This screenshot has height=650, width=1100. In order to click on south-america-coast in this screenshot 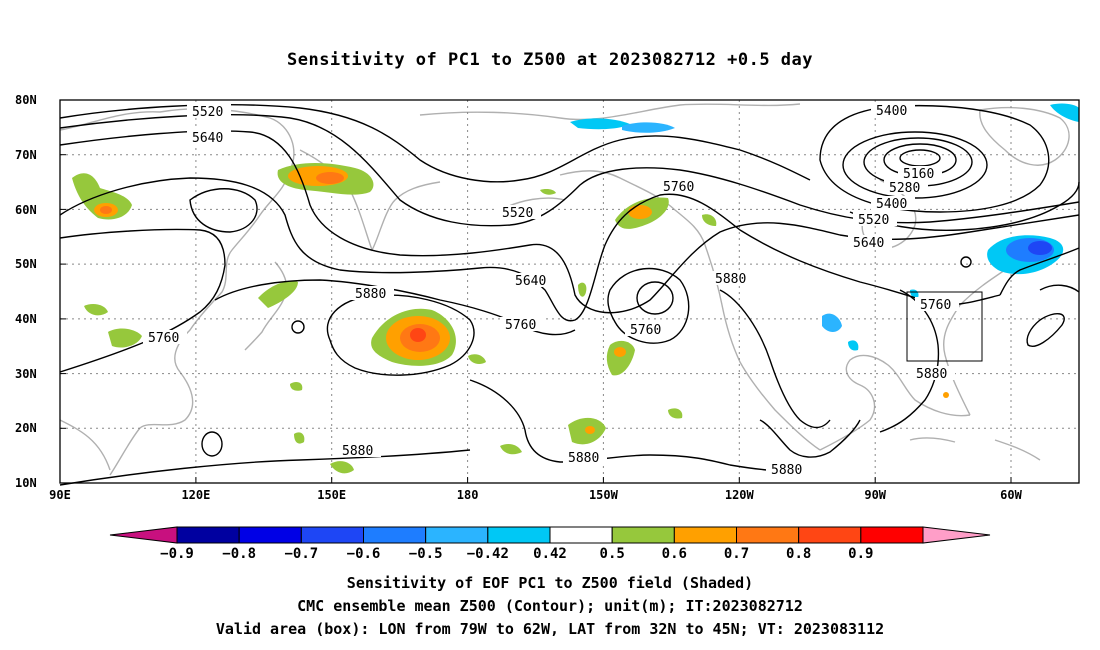, I will do `click(1017, 450)`.